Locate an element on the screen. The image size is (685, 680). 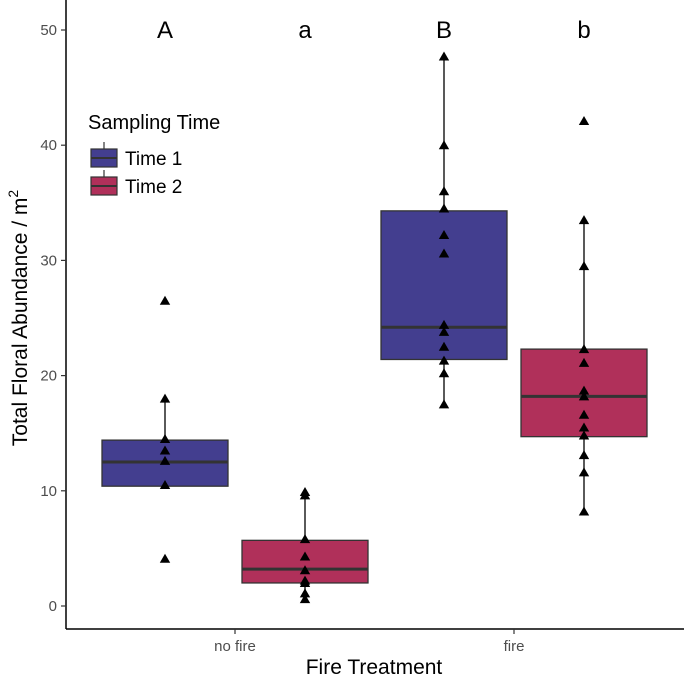
legend: Sampling Time Time 1 Time 2 is located at coordinates (154, 155).